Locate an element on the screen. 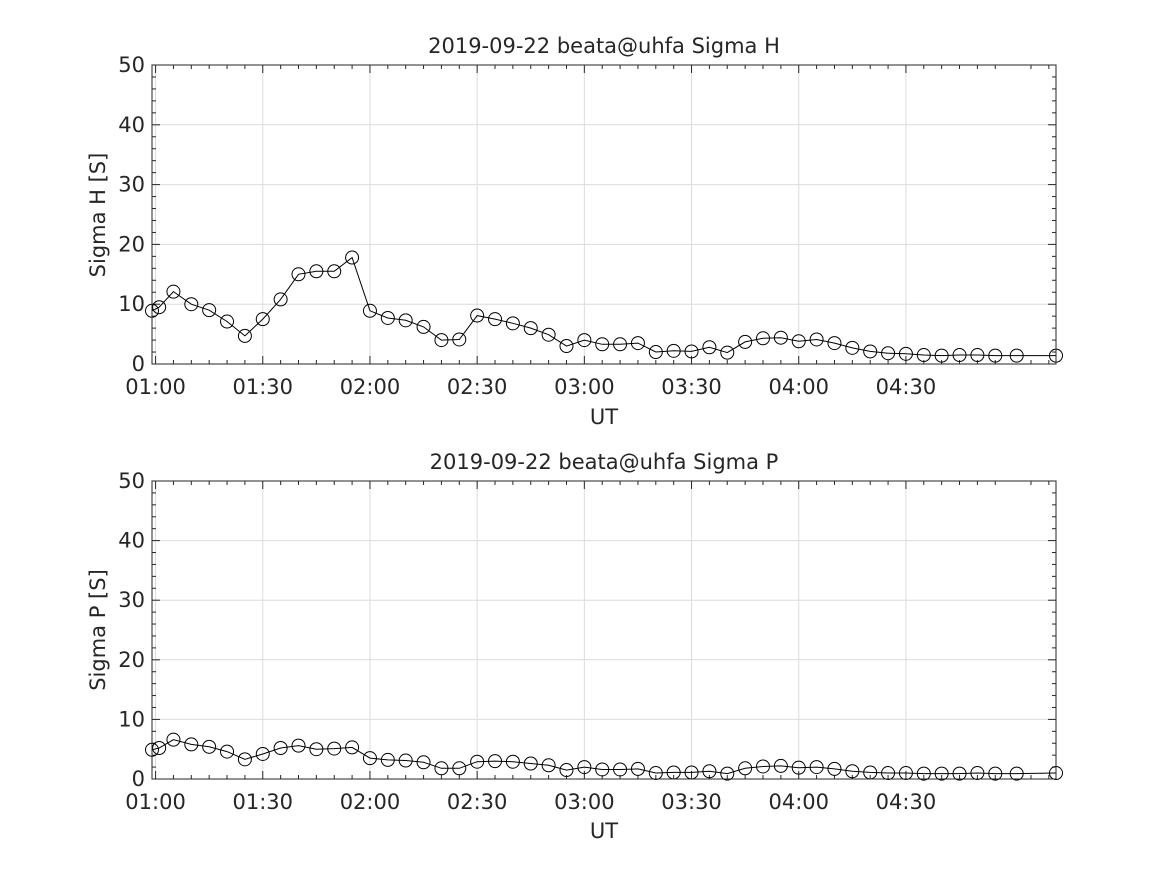 Image resolution: width=1167 pixels, height=875 pixels. y-tick-label: 0 is located at coordinates (138, 779).